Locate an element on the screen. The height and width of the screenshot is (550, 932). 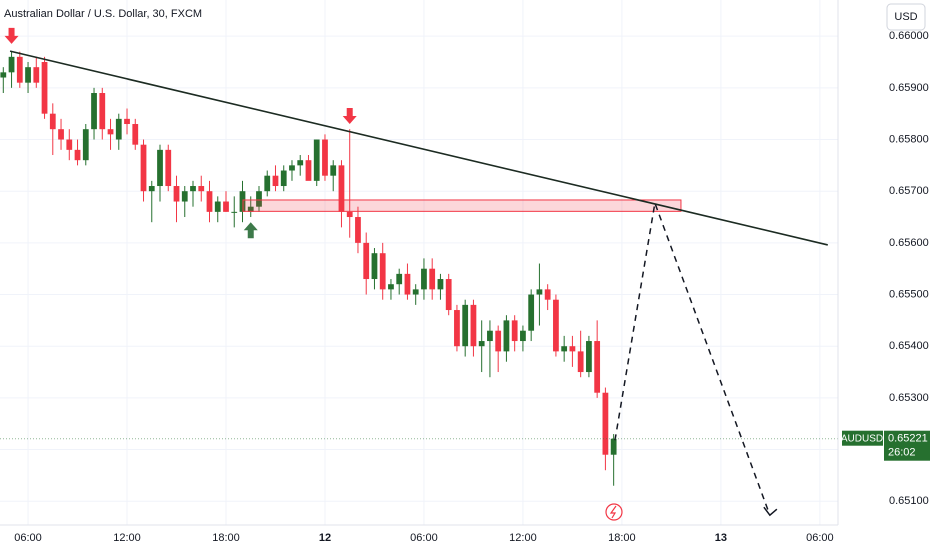
replay-icon is located at coordinates (614, 512).